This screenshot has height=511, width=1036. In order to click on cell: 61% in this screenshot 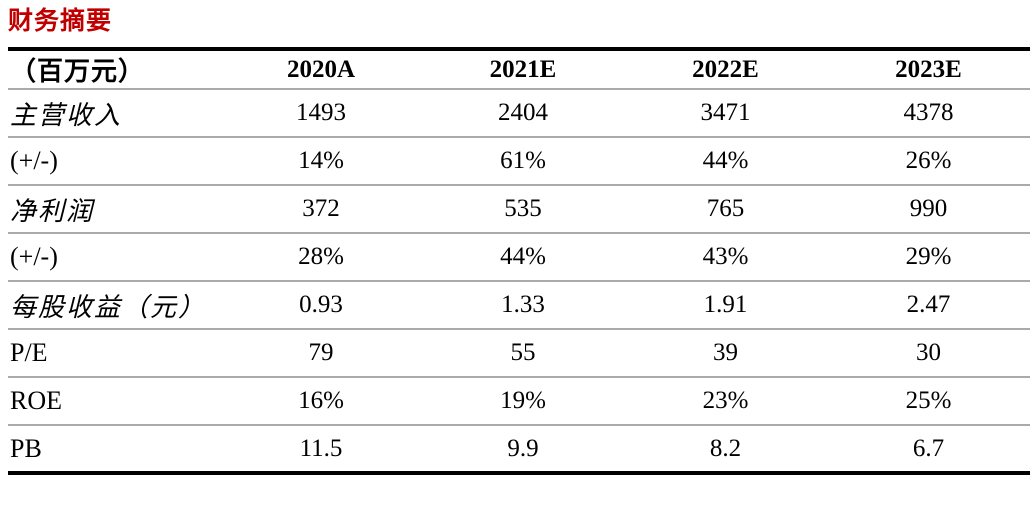, I will do `click(523, 160)`.